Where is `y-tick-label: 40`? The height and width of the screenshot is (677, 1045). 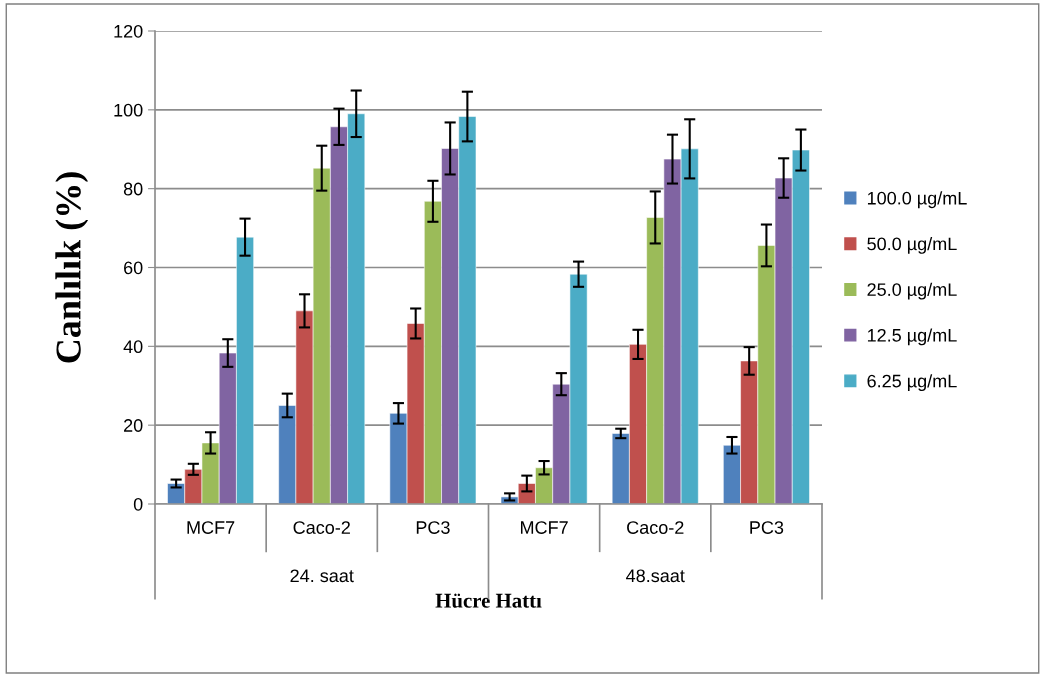 y-tick-label: 40 is located at coordinates (133, 347).